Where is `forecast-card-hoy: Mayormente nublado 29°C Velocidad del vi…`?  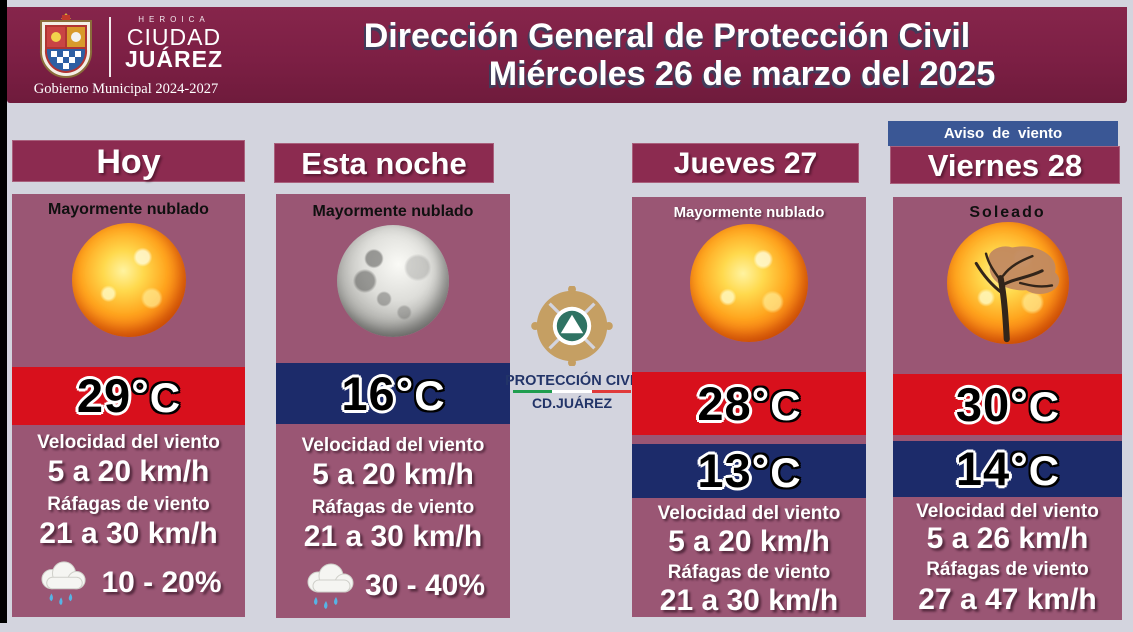
forecast-card-hoy: Mayormente nublado 29°C Velocidad del vi… is located at coordinates (128, 405).